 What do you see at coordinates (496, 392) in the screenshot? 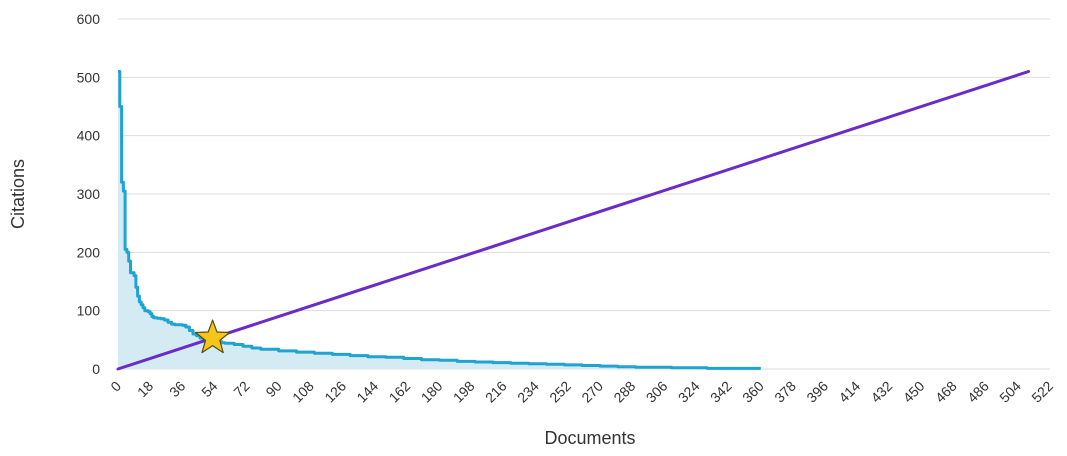
I see `x-tick-label: 216` at bounding box center [496, 392].